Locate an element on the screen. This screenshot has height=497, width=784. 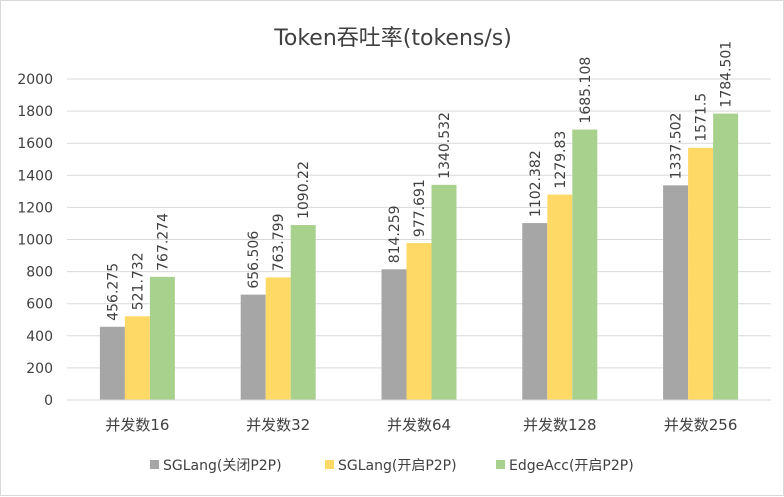
bar-value-label: 521.732 is located at coordinates (138, 281).